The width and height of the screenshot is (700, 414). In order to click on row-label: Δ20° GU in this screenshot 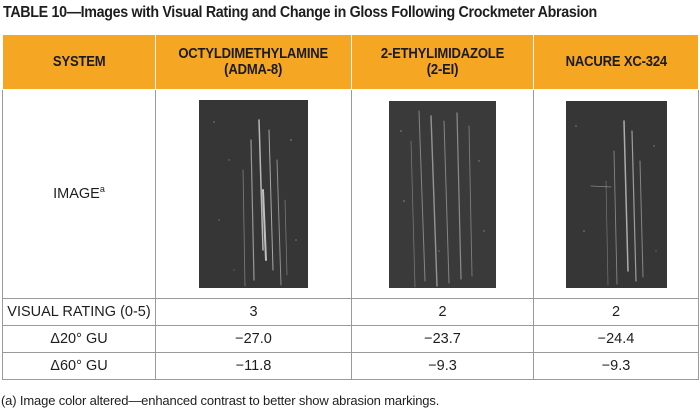, I will do `click(79, 339)`.